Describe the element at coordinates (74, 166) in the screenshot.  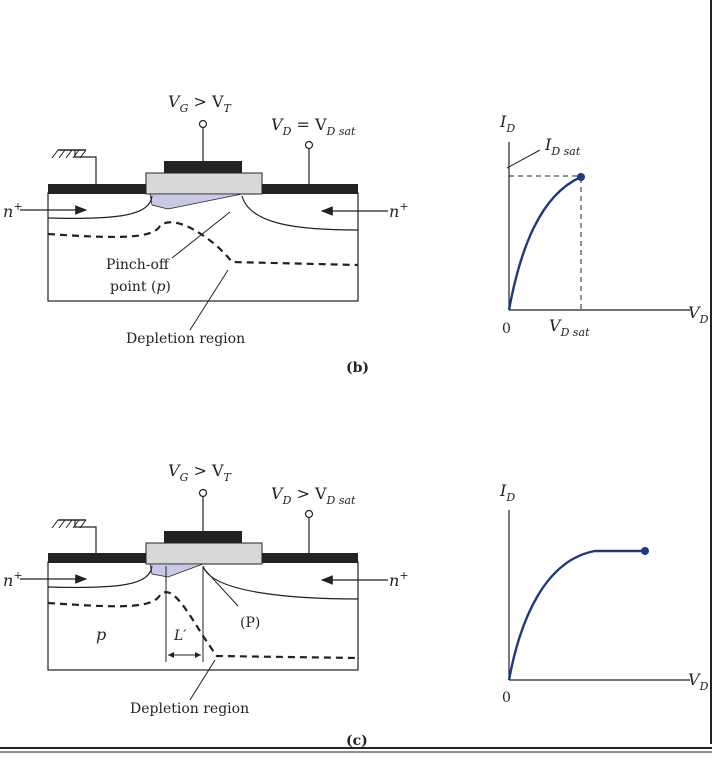
I see `ground-icon-b` at that location.